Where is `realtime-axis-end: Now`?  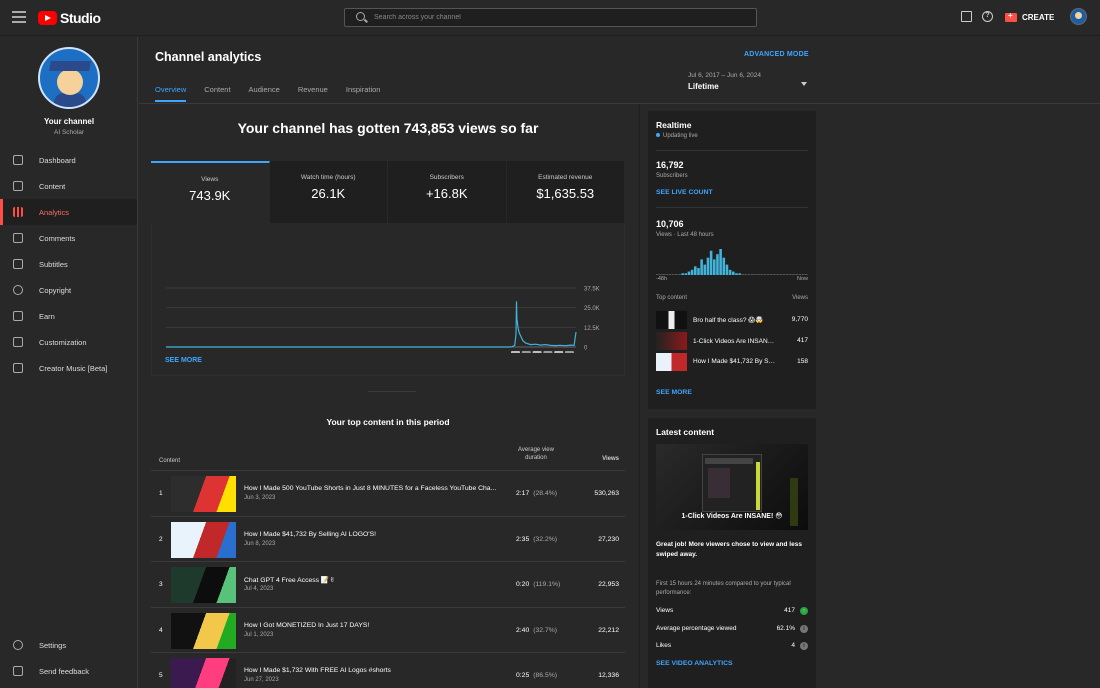 realtime-axis-end: Now is located at coordinates (802, 279).